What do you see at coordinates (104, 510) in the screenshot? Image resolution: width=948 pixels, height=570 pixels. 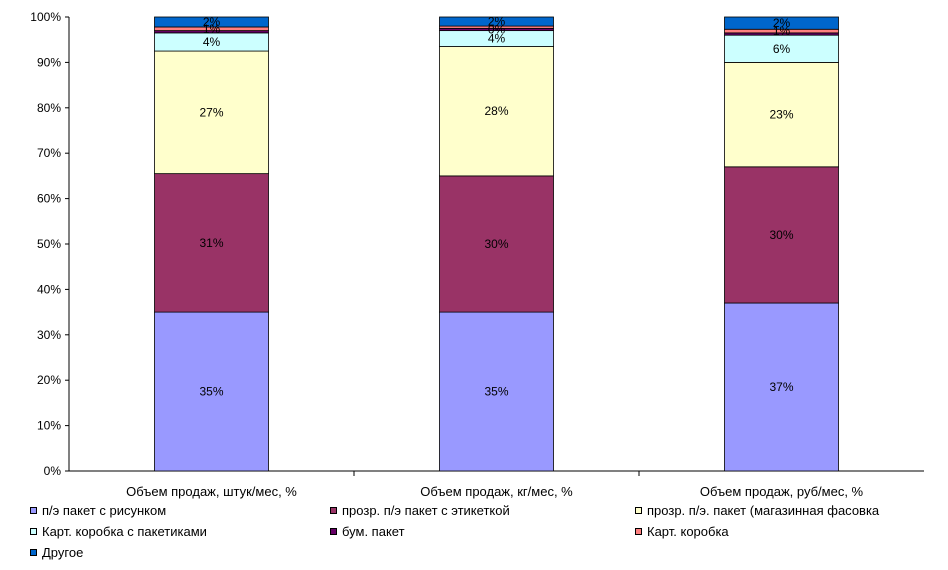 I see `legend-label: п/э пакет с рисунком` at bounding box center [104, 510].